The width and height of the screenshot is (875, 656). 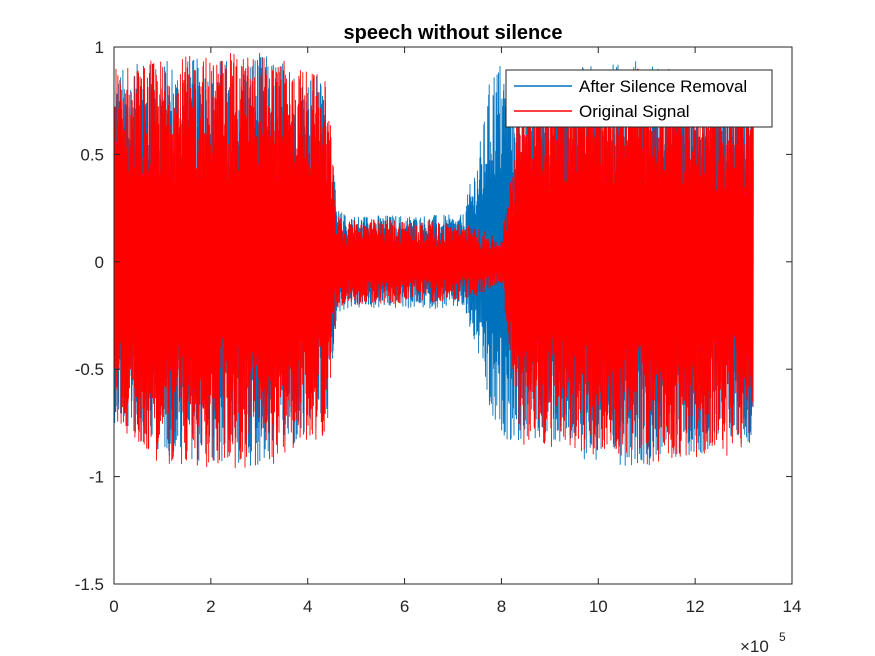 I want to click on y-tick-label: -0.5, so click(x=89, y=369).